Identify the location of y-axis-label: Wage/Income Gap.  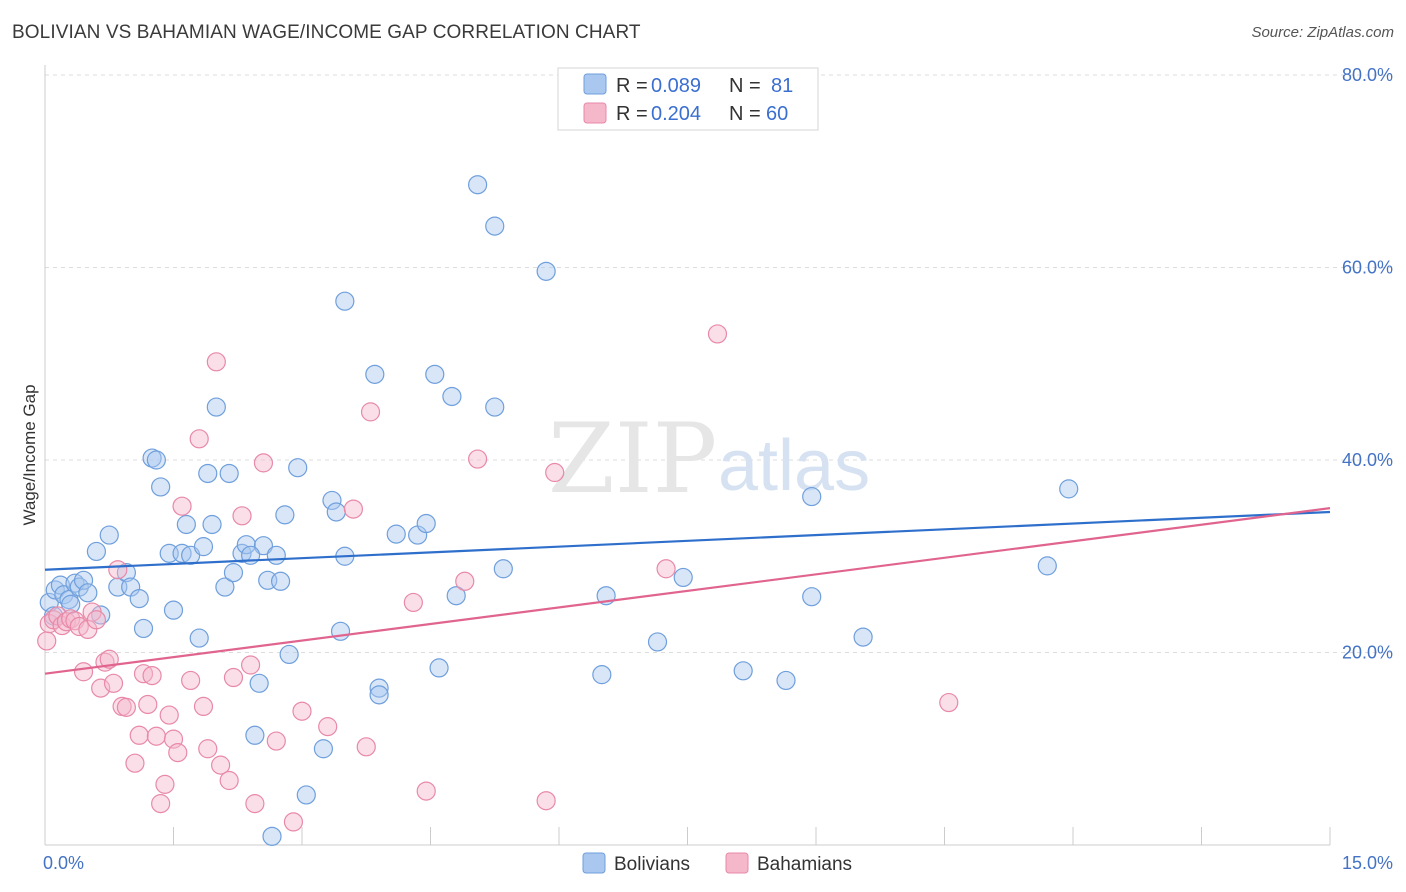
(29, 454).